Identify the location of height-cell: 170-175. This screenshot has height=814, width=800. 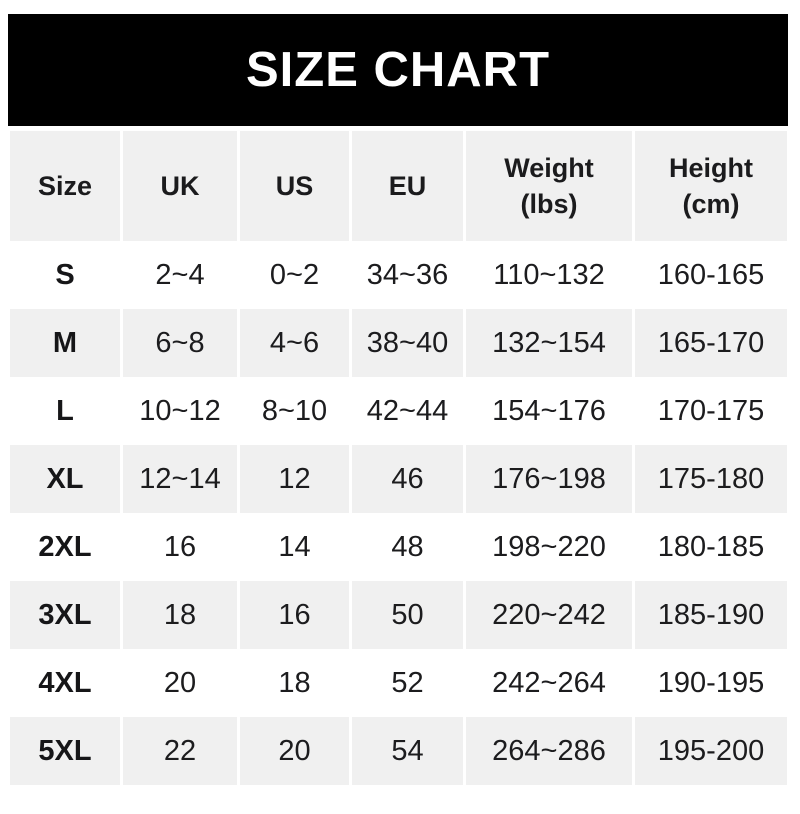
(711, 411).